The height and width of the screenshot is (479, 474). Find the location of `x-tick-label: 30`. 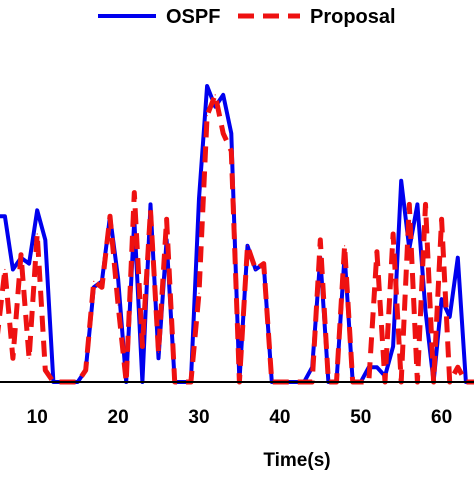

x-tick-label: 30 is located at coordinates (198, 417).